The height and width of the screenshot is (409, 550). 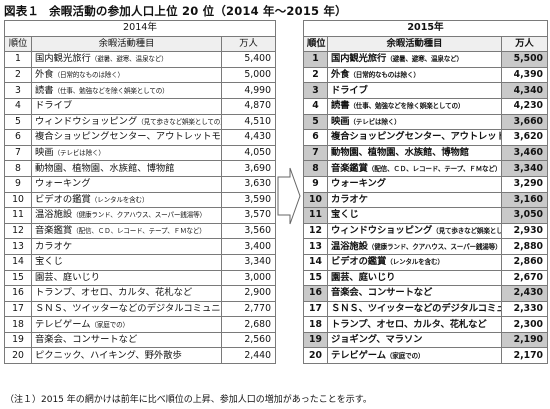 What do you see at coordinates (524, 137) in the screenshot?
I see `value-cell: 3,620` at bounding box center [524, 137].